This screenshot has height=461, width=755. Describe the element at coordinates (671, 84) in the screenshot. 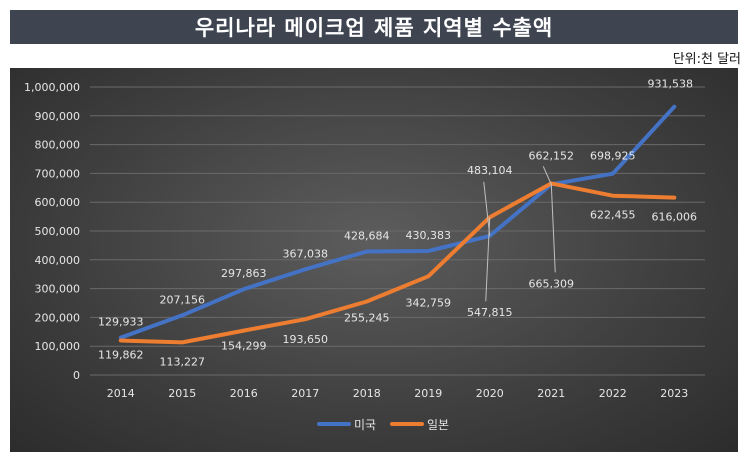

I see `data-label: 931,538` at that location.